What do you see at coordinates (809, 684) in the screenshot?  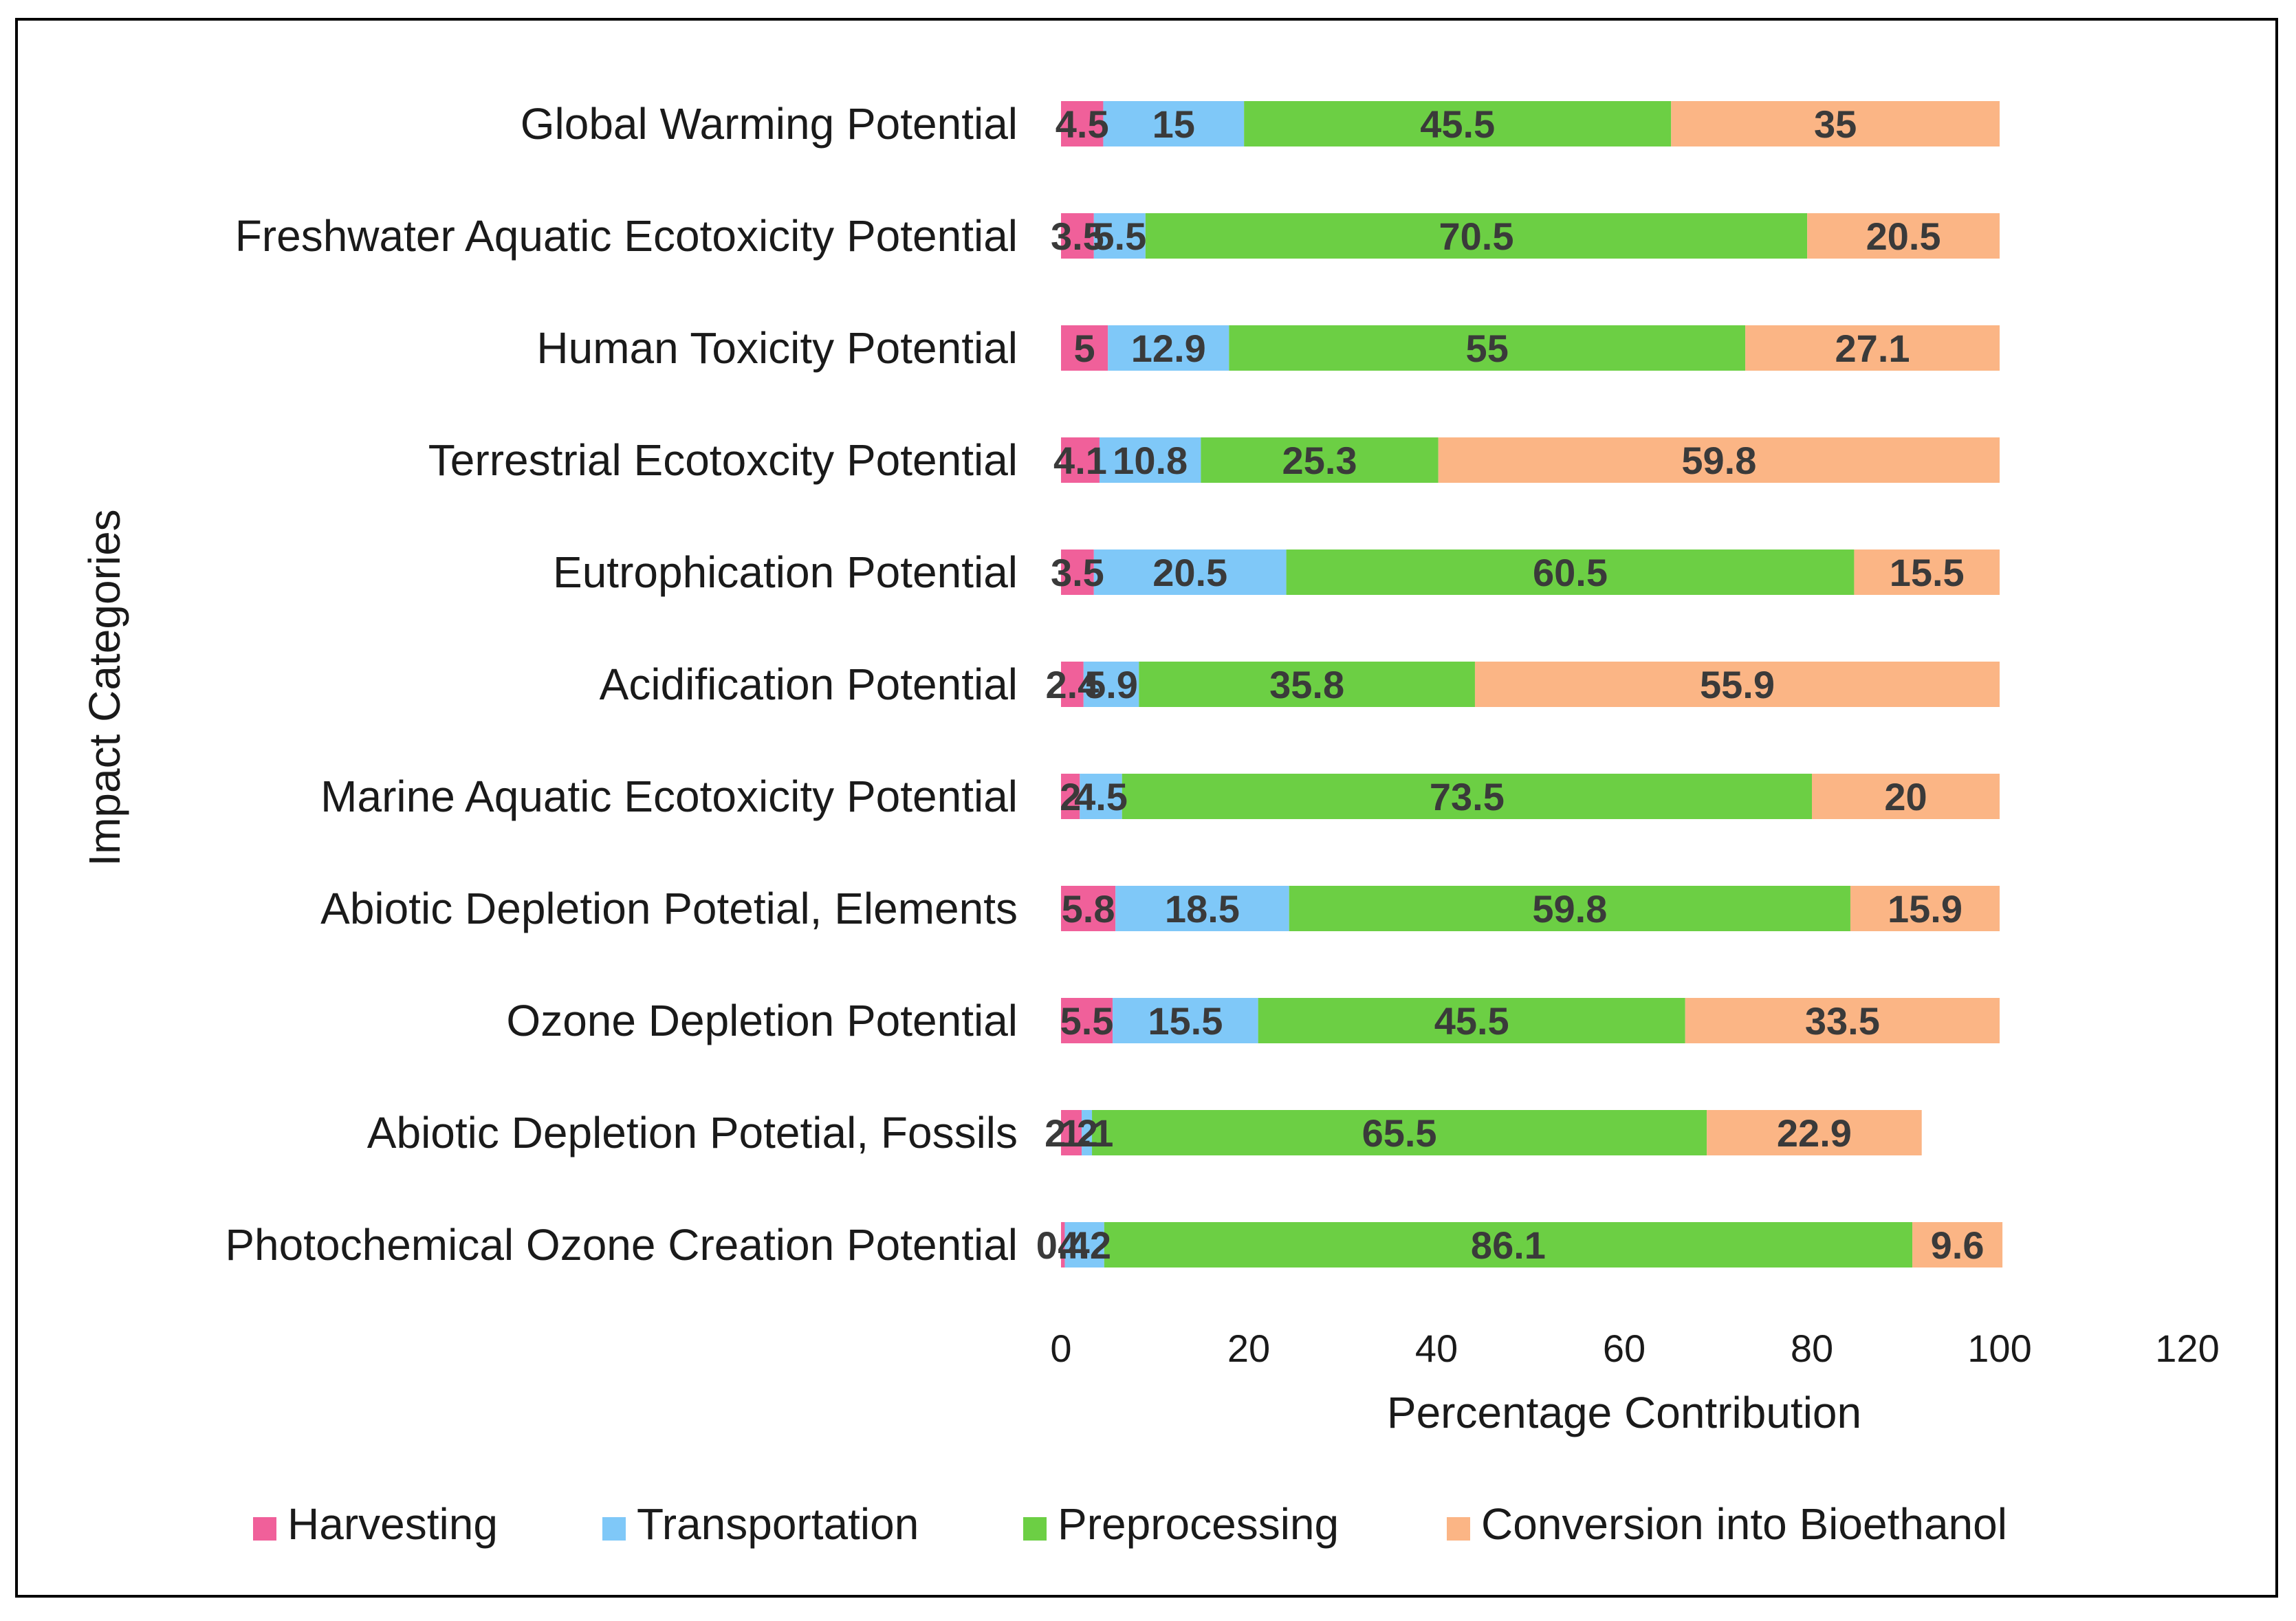 I see `category-label: Acidification Potential` at bounding box center [809, 684].